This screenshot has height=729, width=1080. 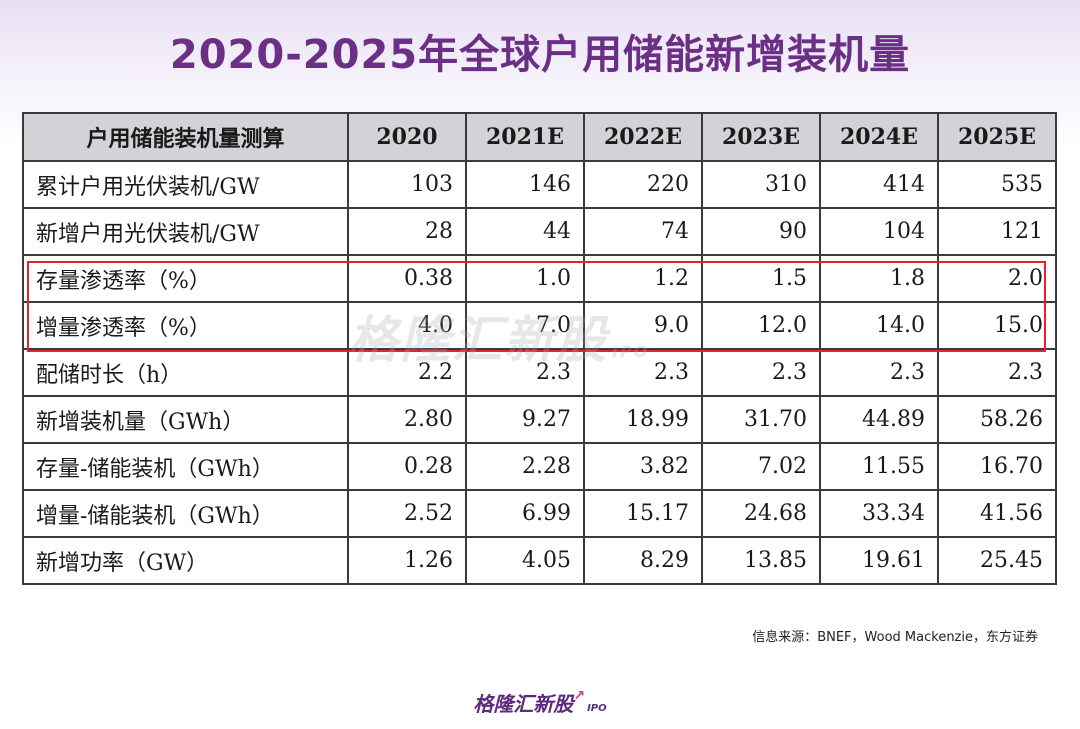 I want to click on row-label: 配储时长（h）, so click(x=185, y=372).